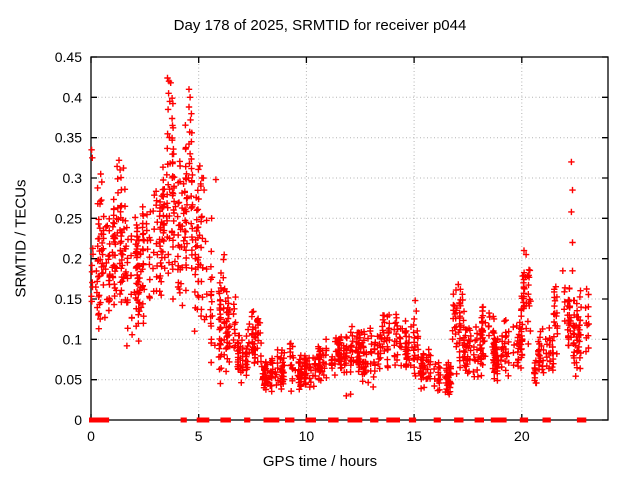 This screenshot has width=640, height=480. Describe the element at coordinates (522, 436) in the screenshot. I see `x-tick-label: 20` at that location.